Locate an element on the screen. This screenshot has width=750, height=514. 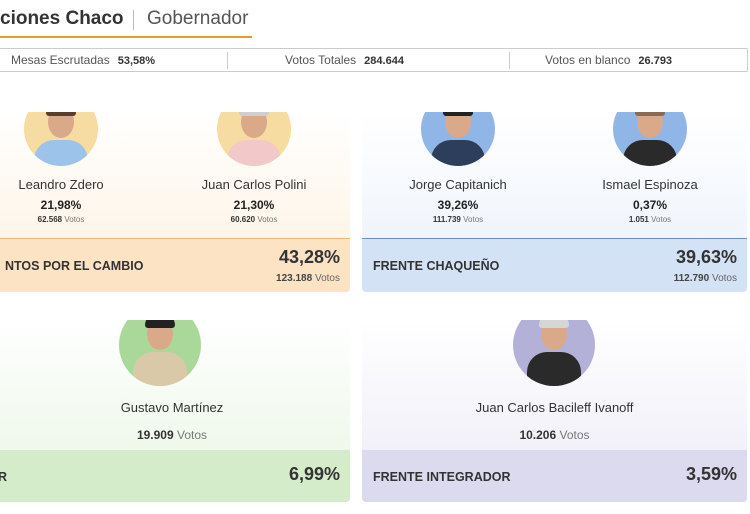
candidate-name: Gustavo Martínez is located at coordinates (172, 407).